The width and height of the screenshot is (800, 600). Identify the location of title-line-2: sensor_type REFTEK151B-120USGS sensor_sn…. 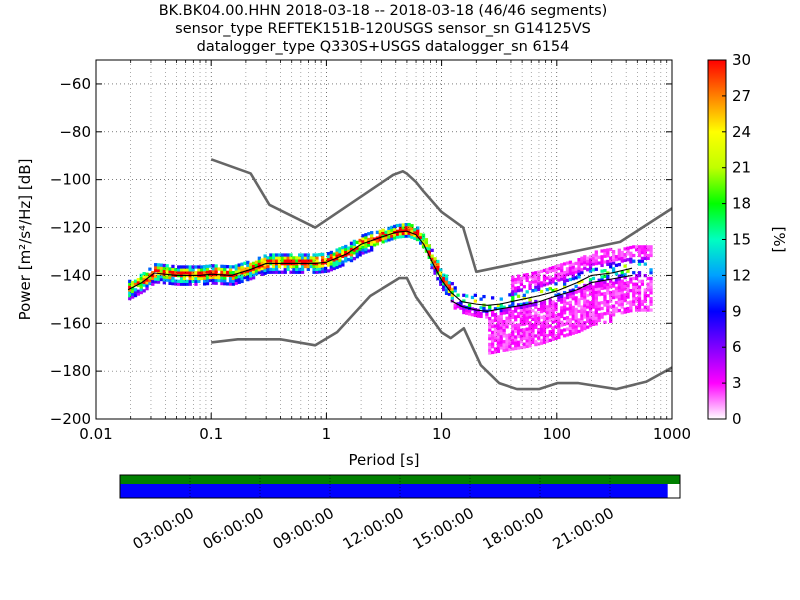
(383, 29).